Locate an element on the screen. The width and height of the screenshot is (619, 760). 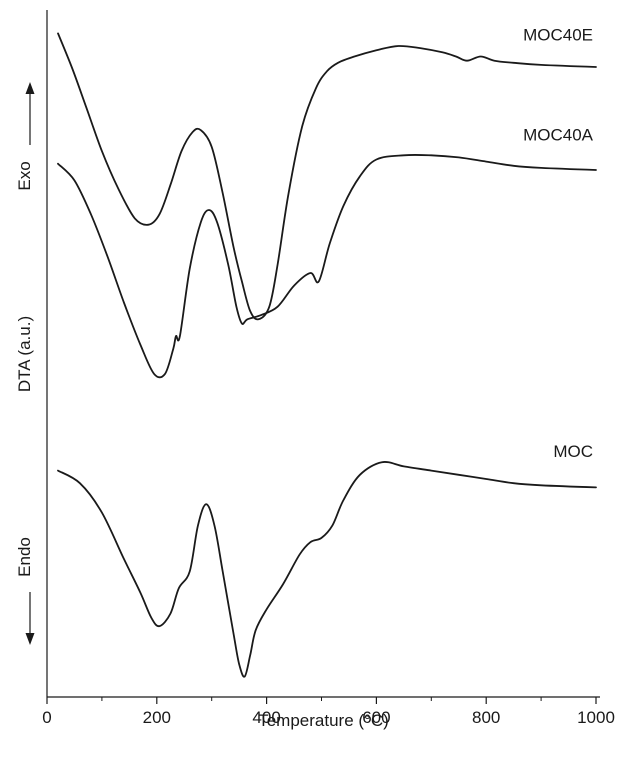
series-label-moc40e: MOC40E is located at coordinates (558, 35).